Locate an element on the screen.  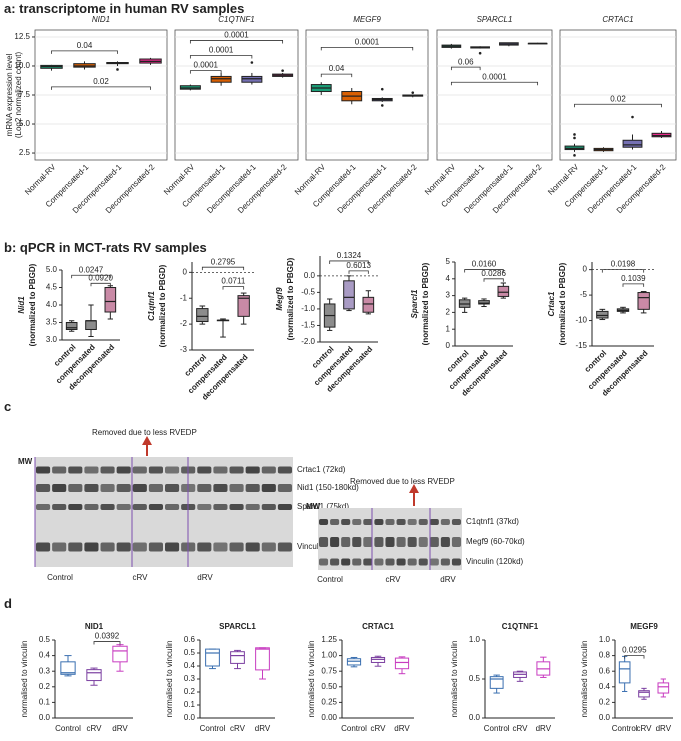
y-axis-label: Sparcl1 is located at coordinates (414, 303).